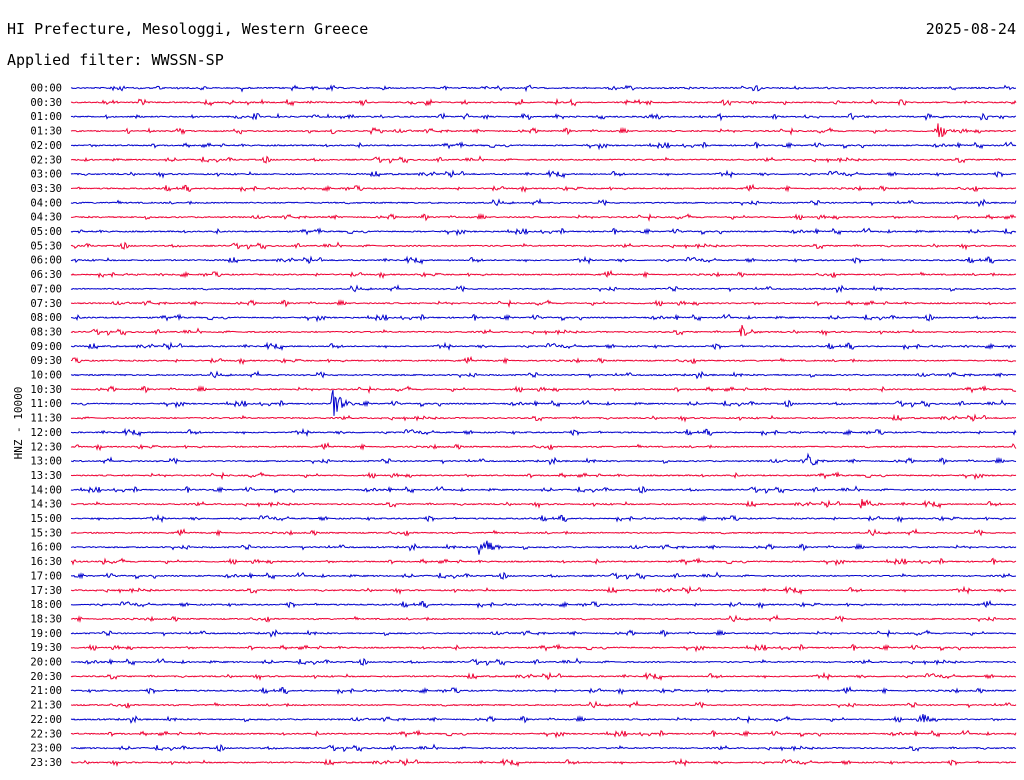 The width and height of the screenshot is (1024, 780). I want to click on trace-2000, so click(544, 662).